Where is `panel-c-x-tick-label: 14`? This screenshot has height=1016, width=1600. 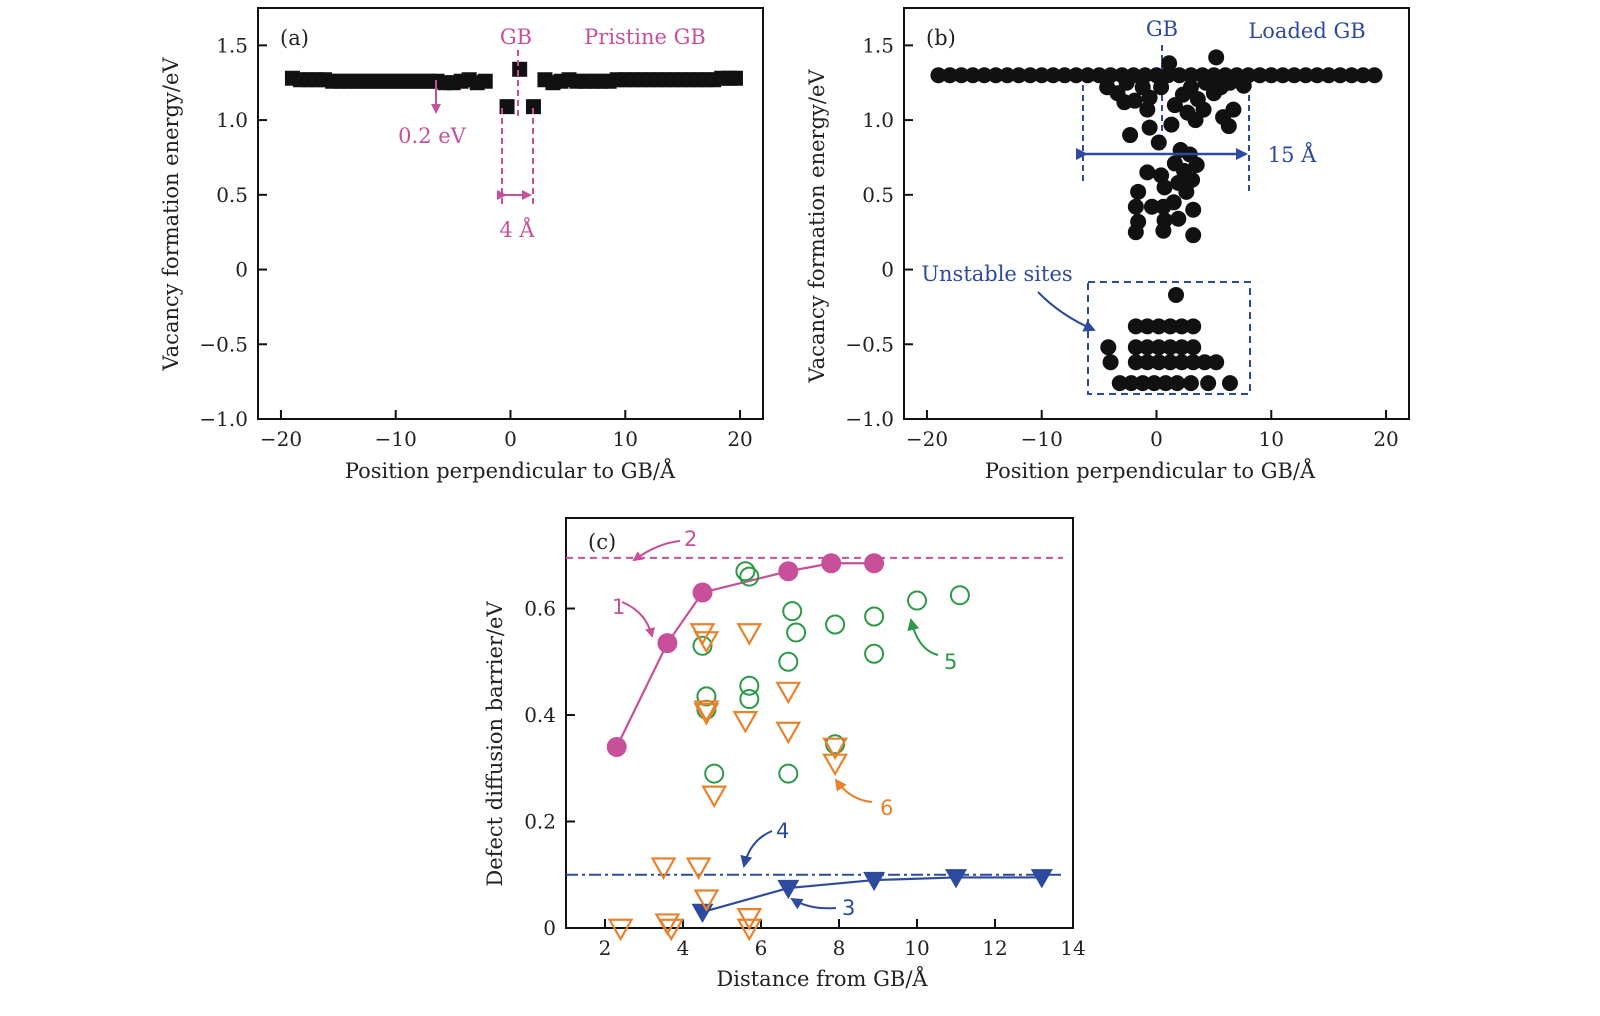
panel-c-x-tick-label: 14 is located at coordinates (1072, 948).